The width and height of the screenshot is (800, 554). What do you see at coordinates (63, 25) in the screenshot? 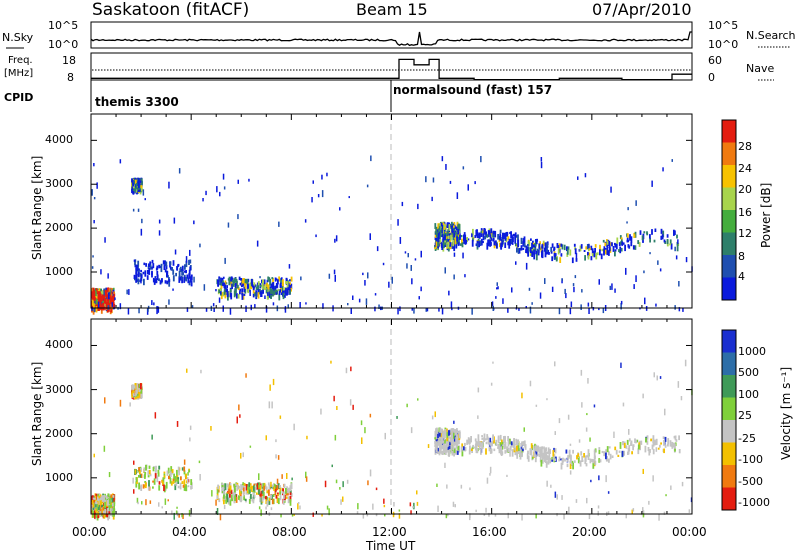
I see `noise-left-tick-top: 10^5` at bounding box center [63, 25].